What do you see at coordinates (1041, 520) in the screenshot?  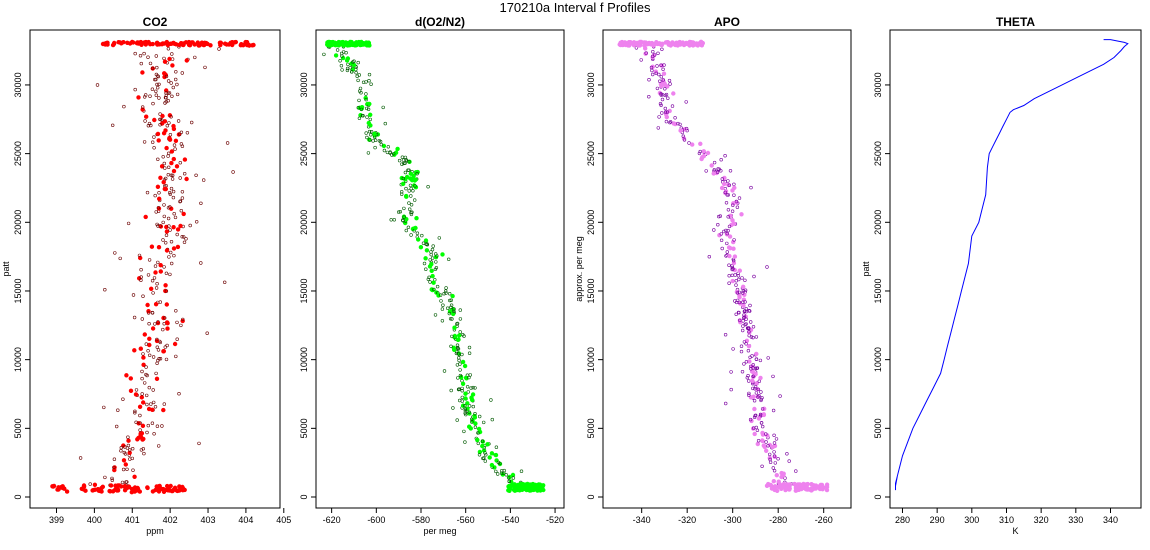 I see `theta-x-tick-label: 320` at bounding box center [1041, 520].